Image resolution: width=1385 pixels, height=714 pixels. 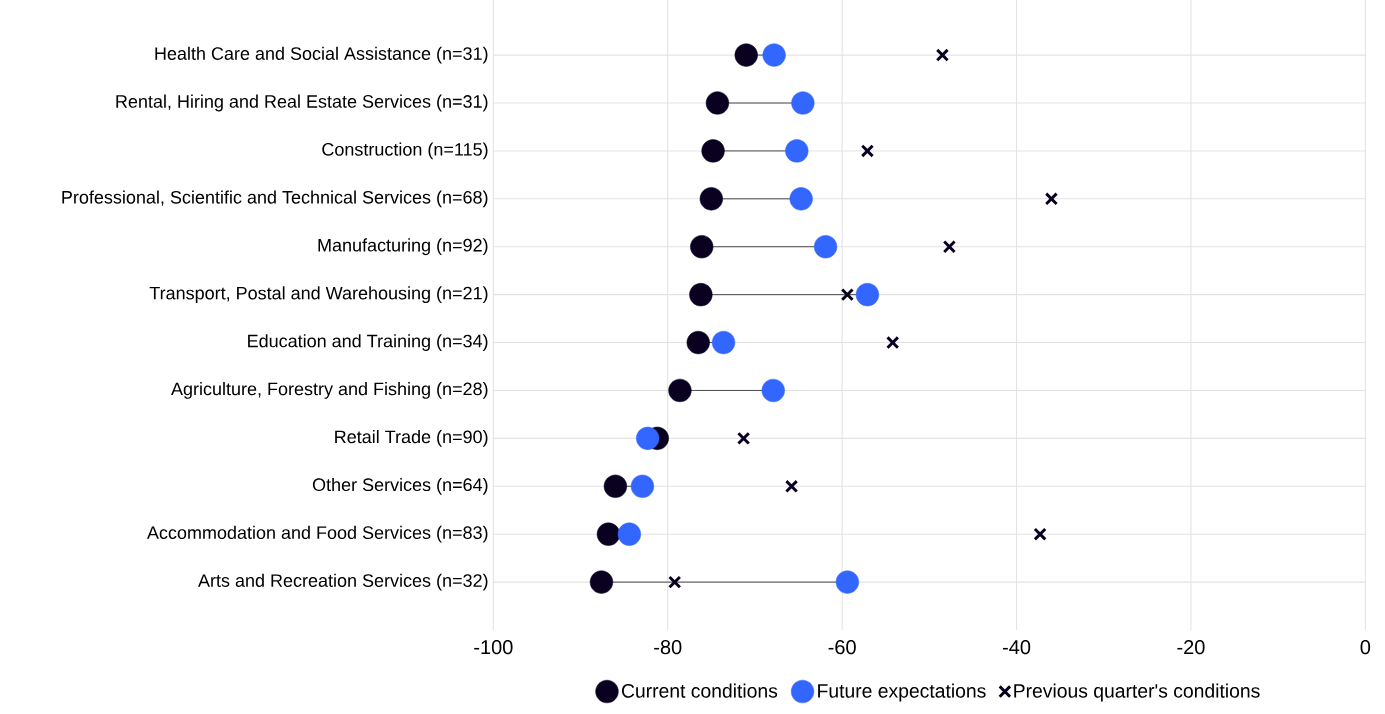 I want to click on x-tick-label: -60, so click(x=842, y=647).